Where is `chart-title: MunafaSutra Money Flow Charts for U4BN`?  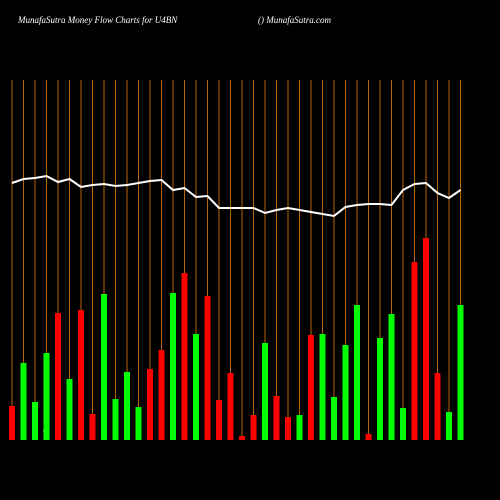 chart-title: MunafaSutra Money Flow Charts for U4BN is located at coordinates (97, 20).